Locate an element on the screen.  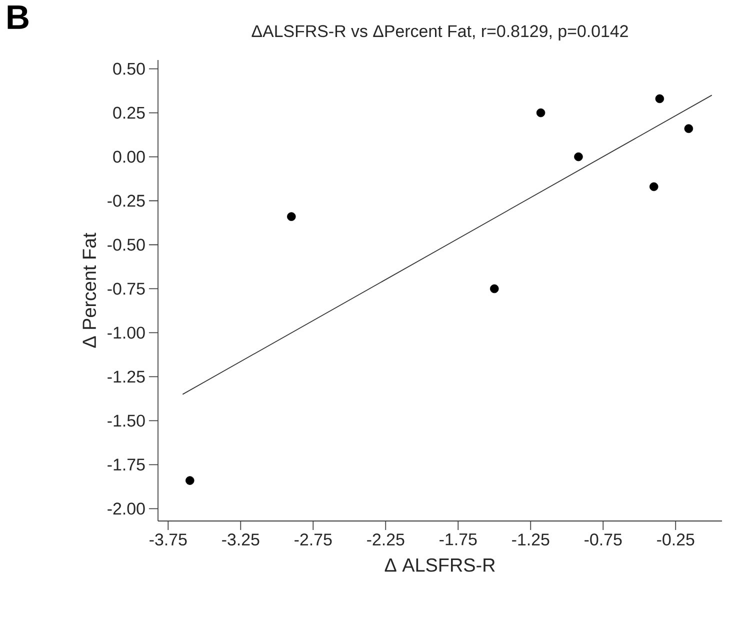
x-tick-label: -0.25 is located at coordinates (675, 540).